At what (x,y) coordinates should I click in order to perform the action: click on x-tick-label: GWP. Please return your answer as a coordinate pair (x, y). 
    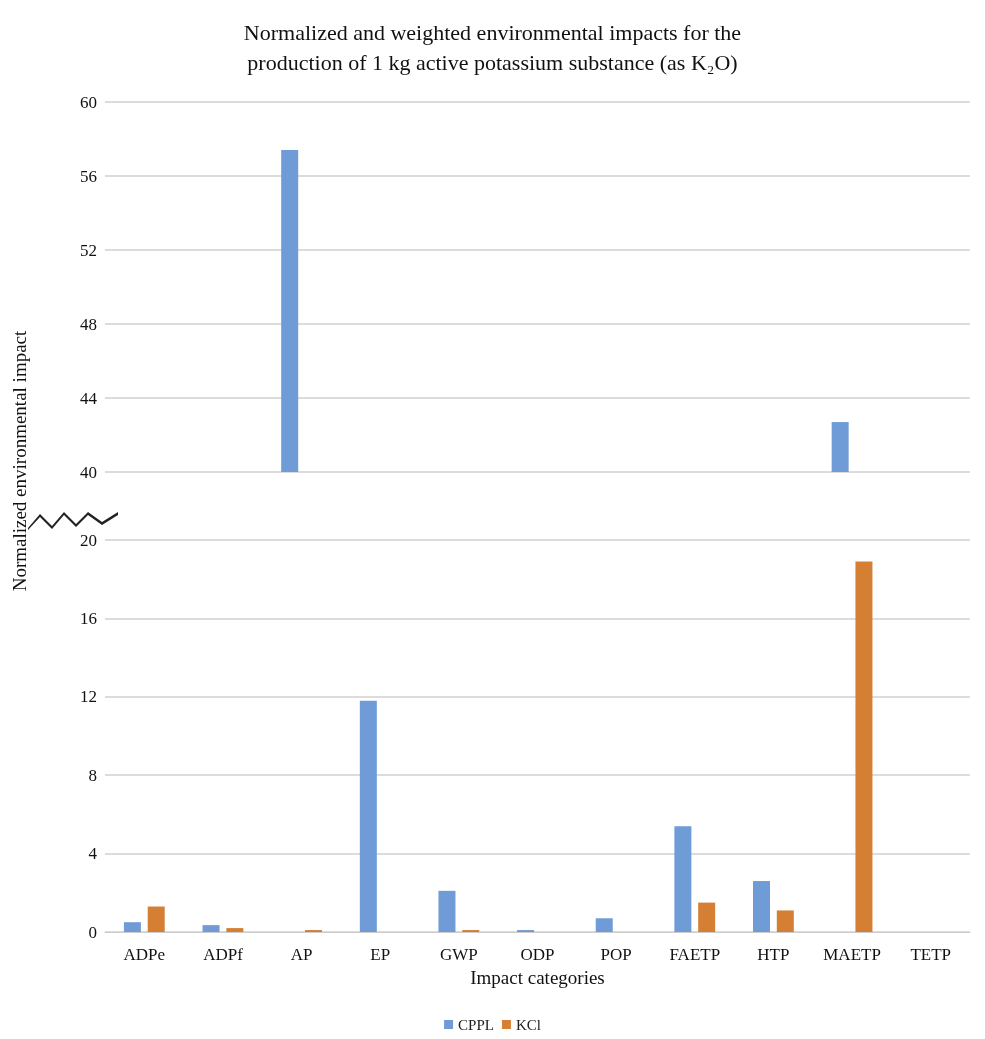
    Looking at the image, I should click on (458, 954).